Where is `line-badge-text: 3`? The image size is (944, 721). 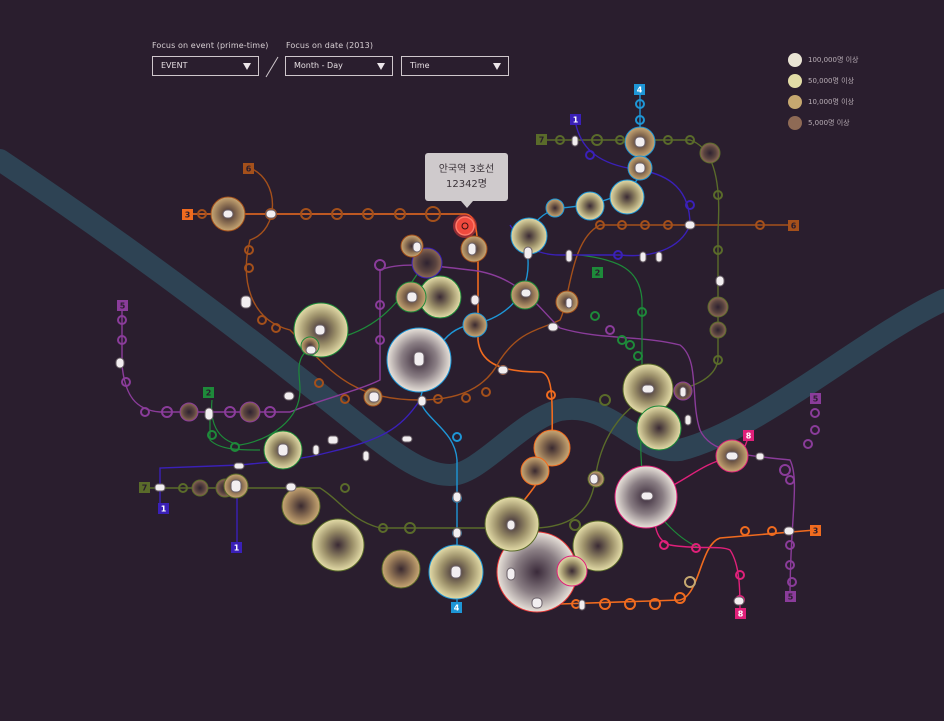
line-badge-text: 3 is located at coordinates (188, 215).